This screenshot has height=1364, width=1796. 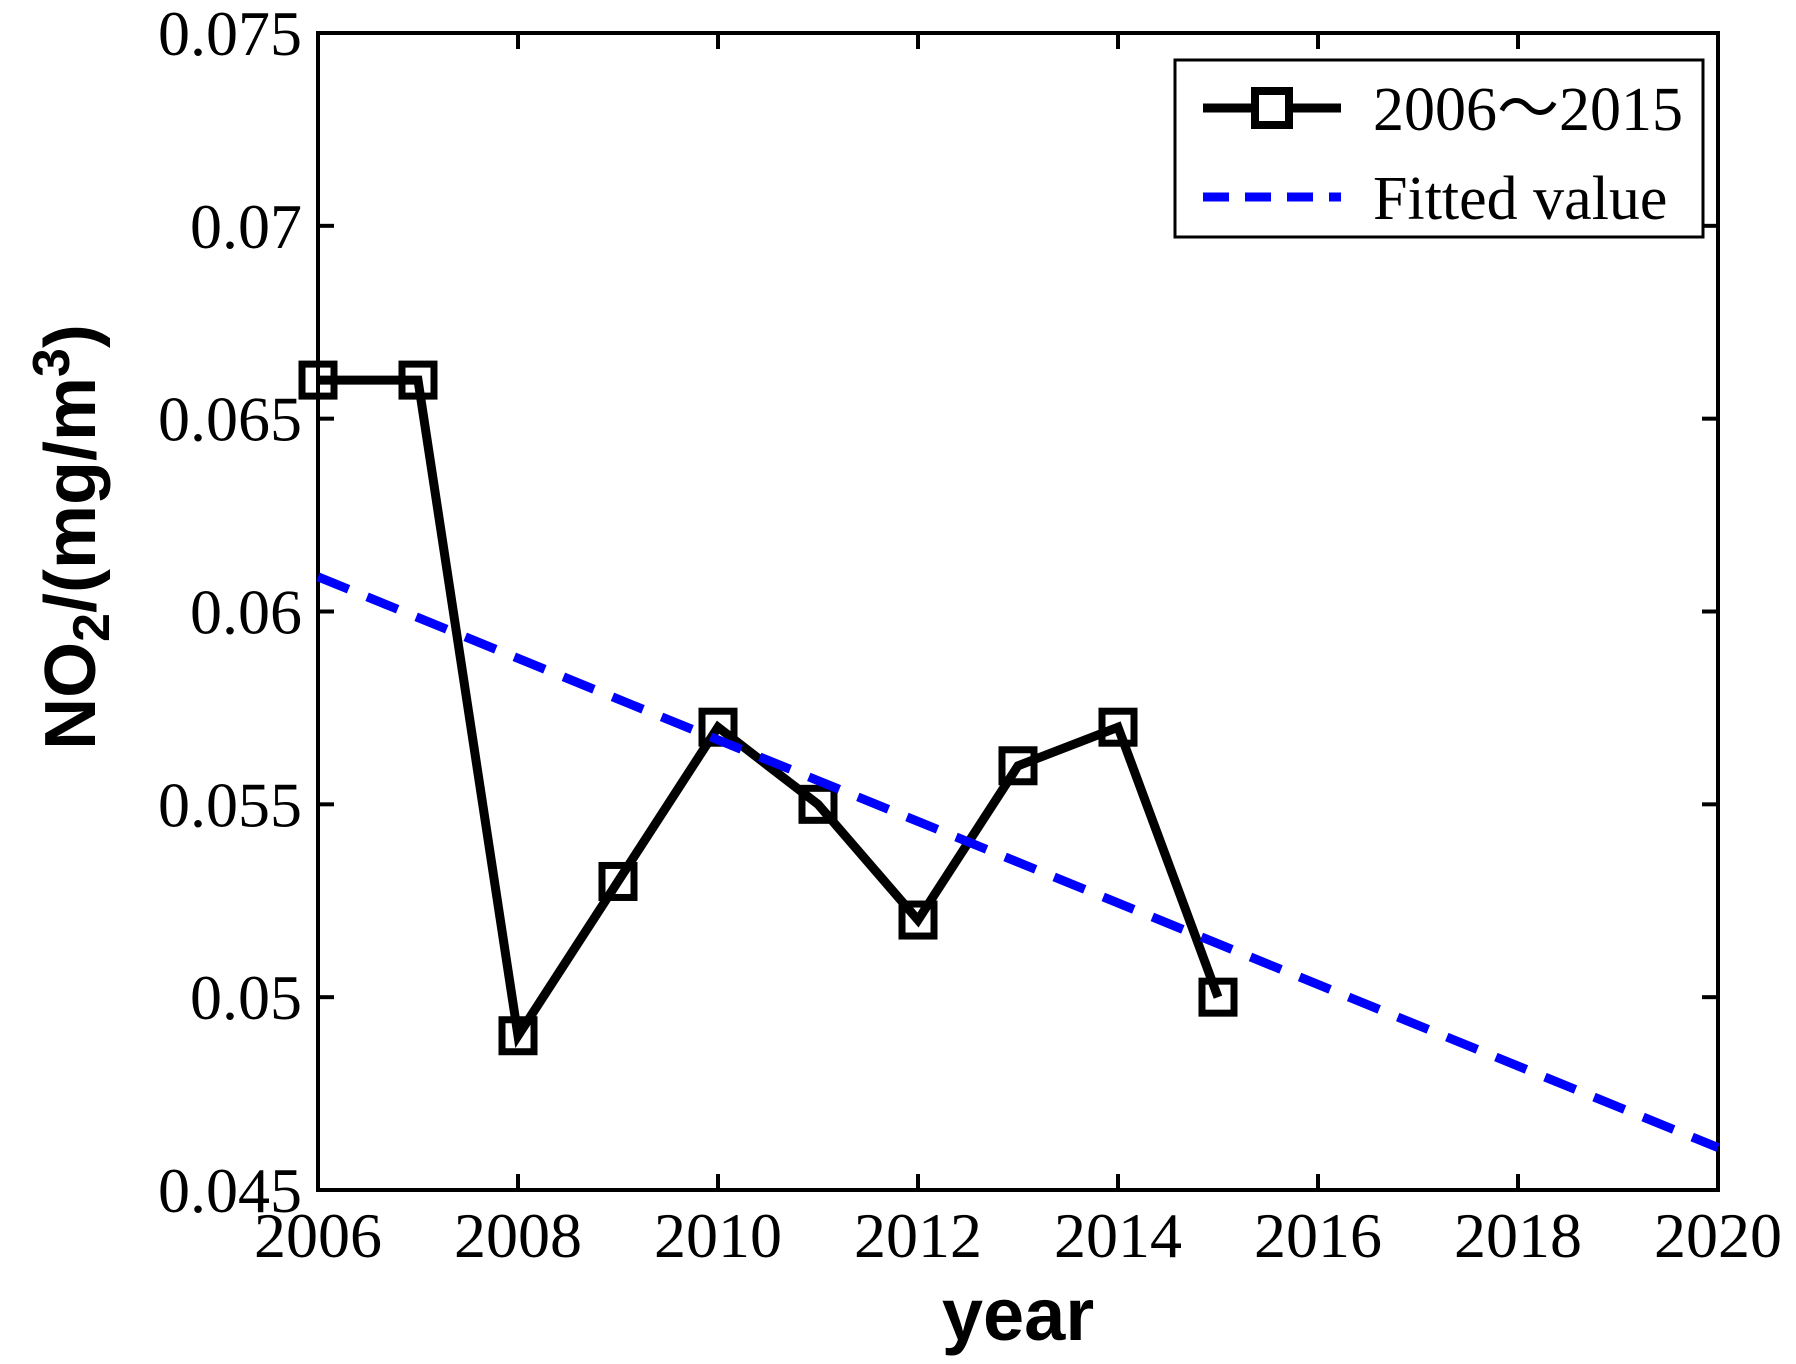 What do you see at coordinates (230, 1190) in the screenshot?
I see `y-tick-label: 0.045` at bounding box center [230, 1190].